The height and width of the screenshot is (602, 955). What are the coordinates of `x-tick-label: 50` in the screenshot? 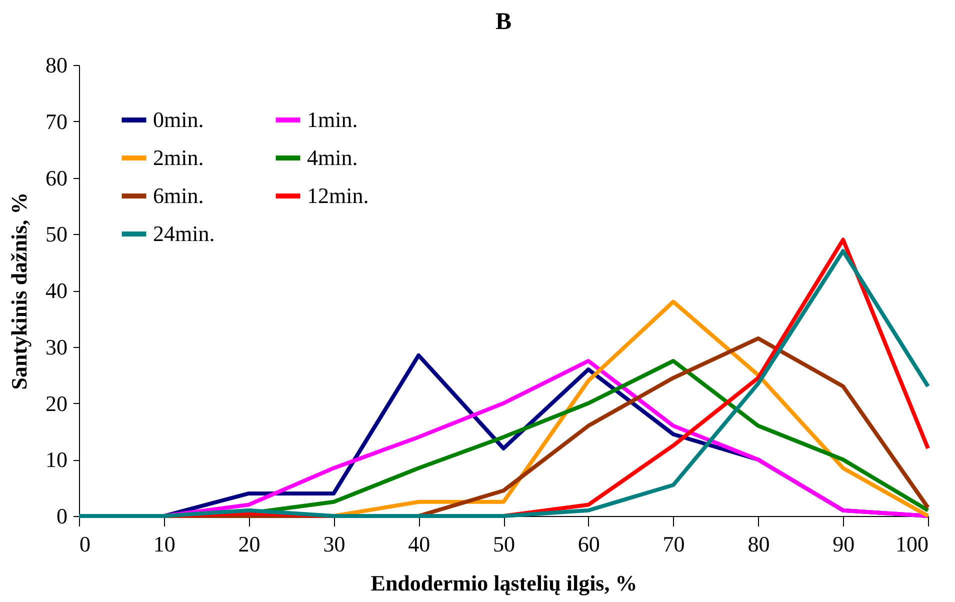 It's located at (504, 544).